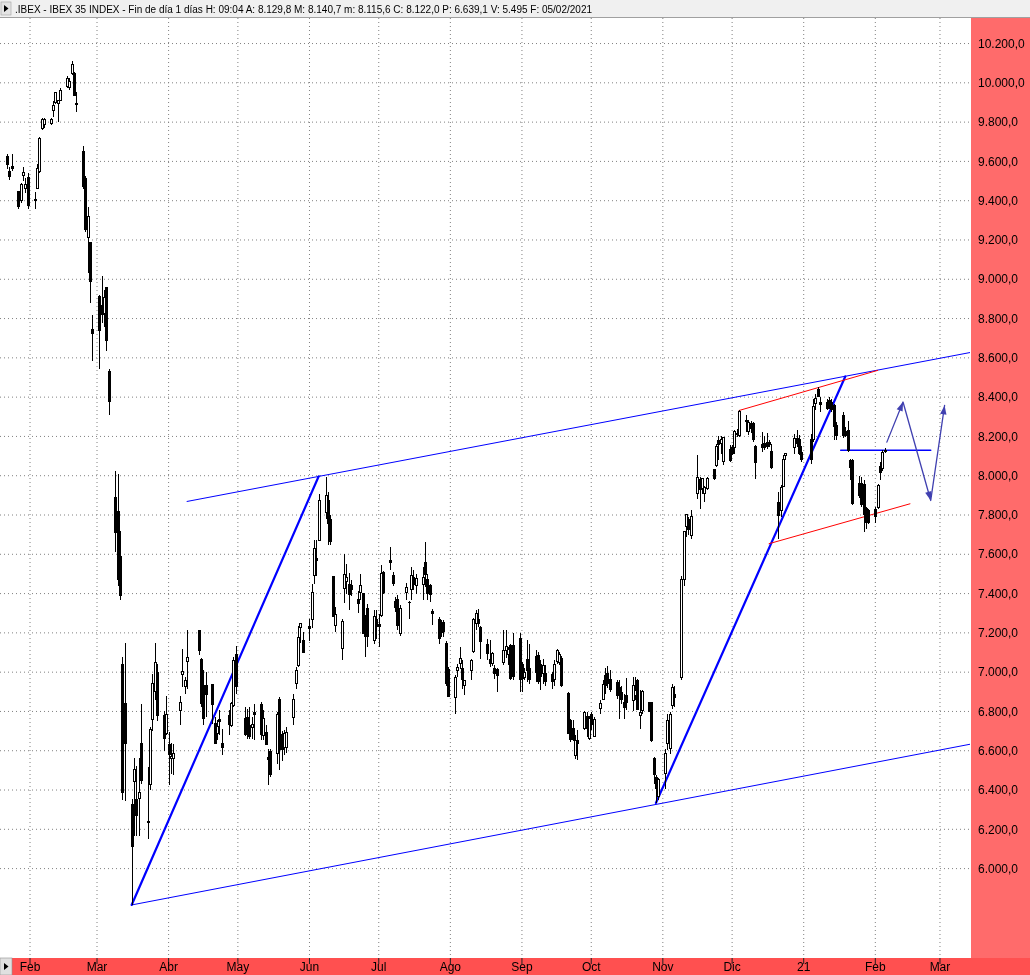 This screenshot has width=1030, height=975. What do you see at coordinates (238, 967) in the screenshot?
I see `x-tick-label: May` at bounding box center [238, 967].